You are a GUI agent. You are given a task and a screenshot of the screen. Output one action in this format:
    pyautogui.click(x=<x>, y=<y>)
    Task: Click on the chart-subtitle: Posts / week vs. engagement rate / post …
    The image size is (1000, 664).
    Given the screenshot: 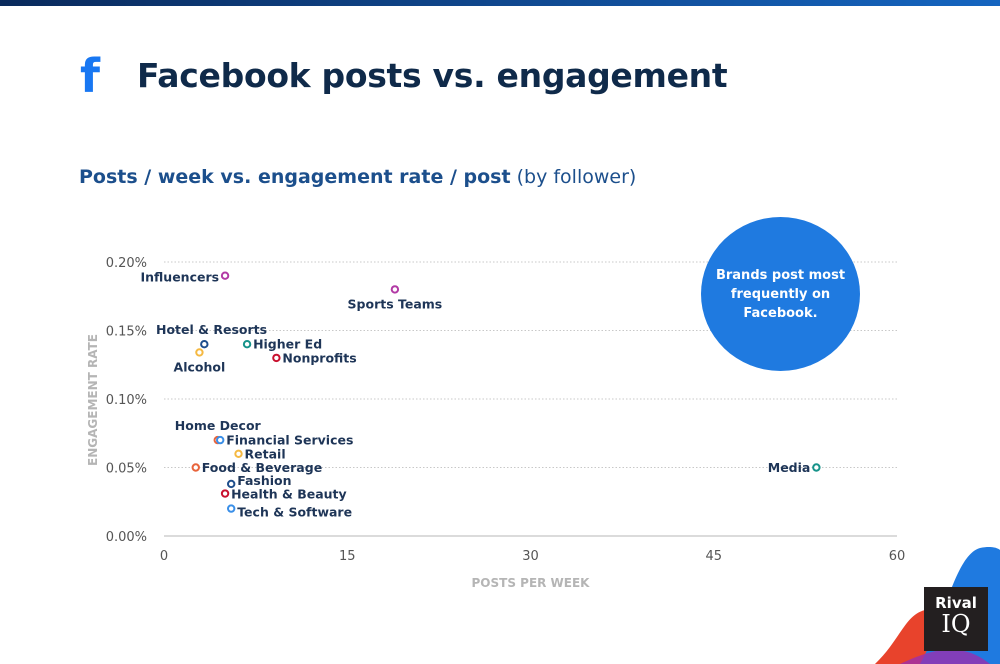 What is the action you would take?
    pyautogui.click(x=357, y=177)
    